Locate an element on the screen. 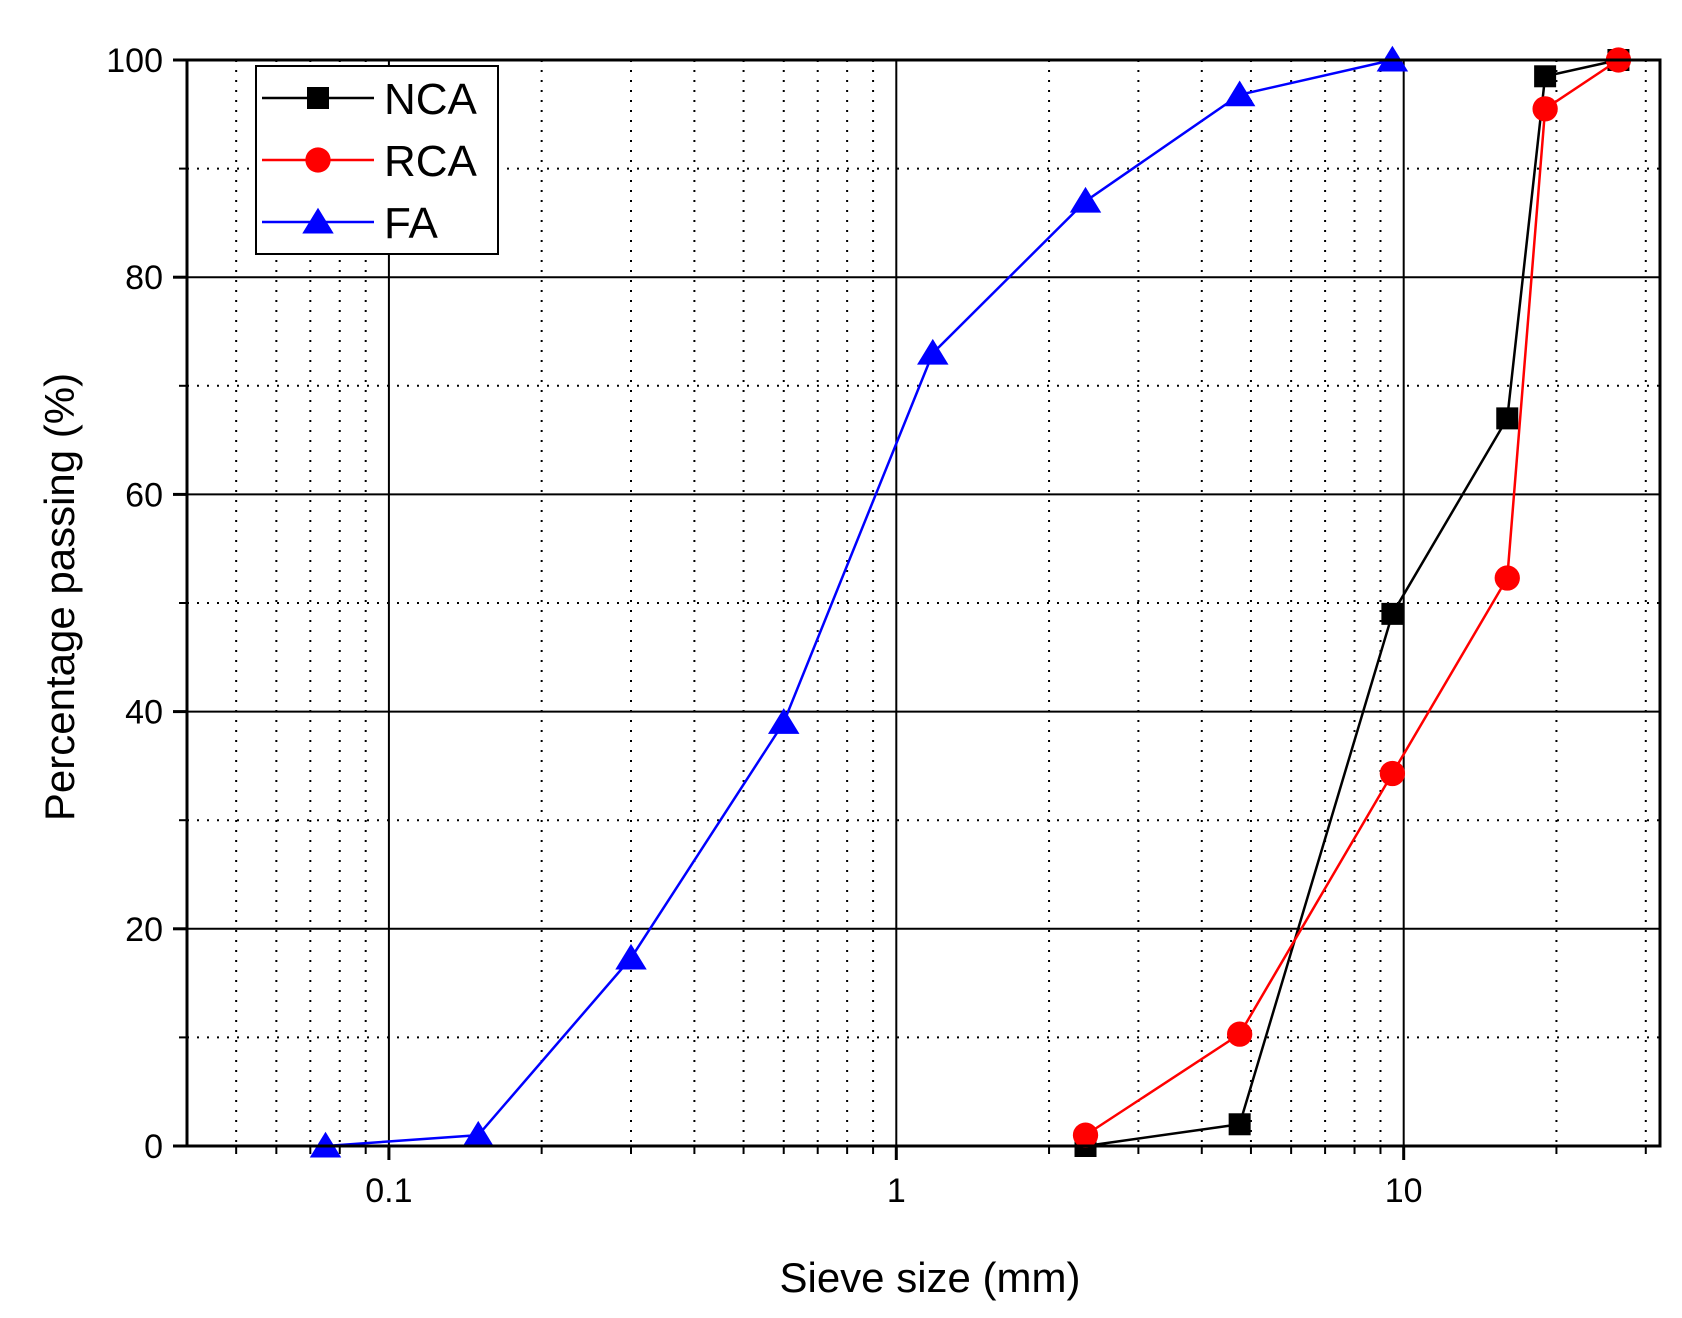 This screenshot has width=1682, height=1318. legend-marker-rca is located at coordinates (318, 160).